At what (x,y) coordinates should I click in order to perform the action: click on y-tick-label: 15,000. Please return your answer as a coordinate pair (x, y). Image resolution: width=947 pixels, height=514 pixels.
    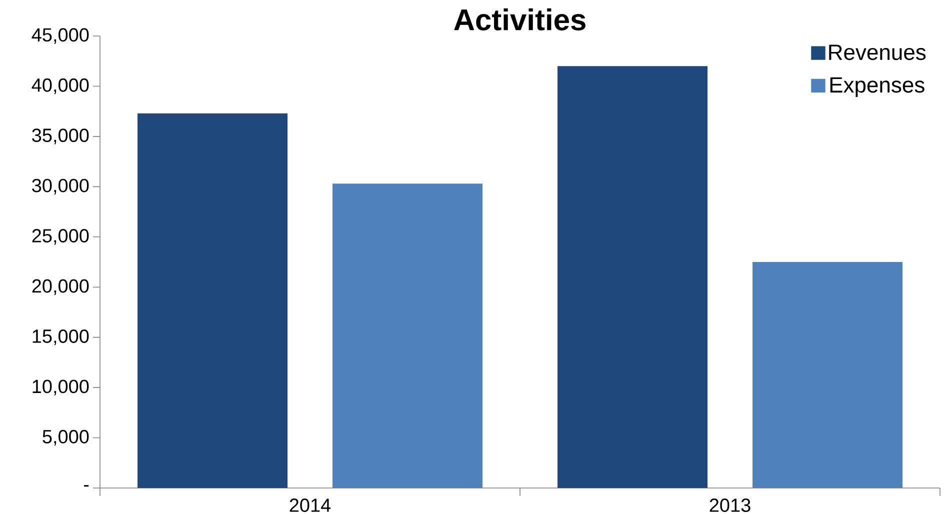
    Looking at the image, I should click on (60, 337).